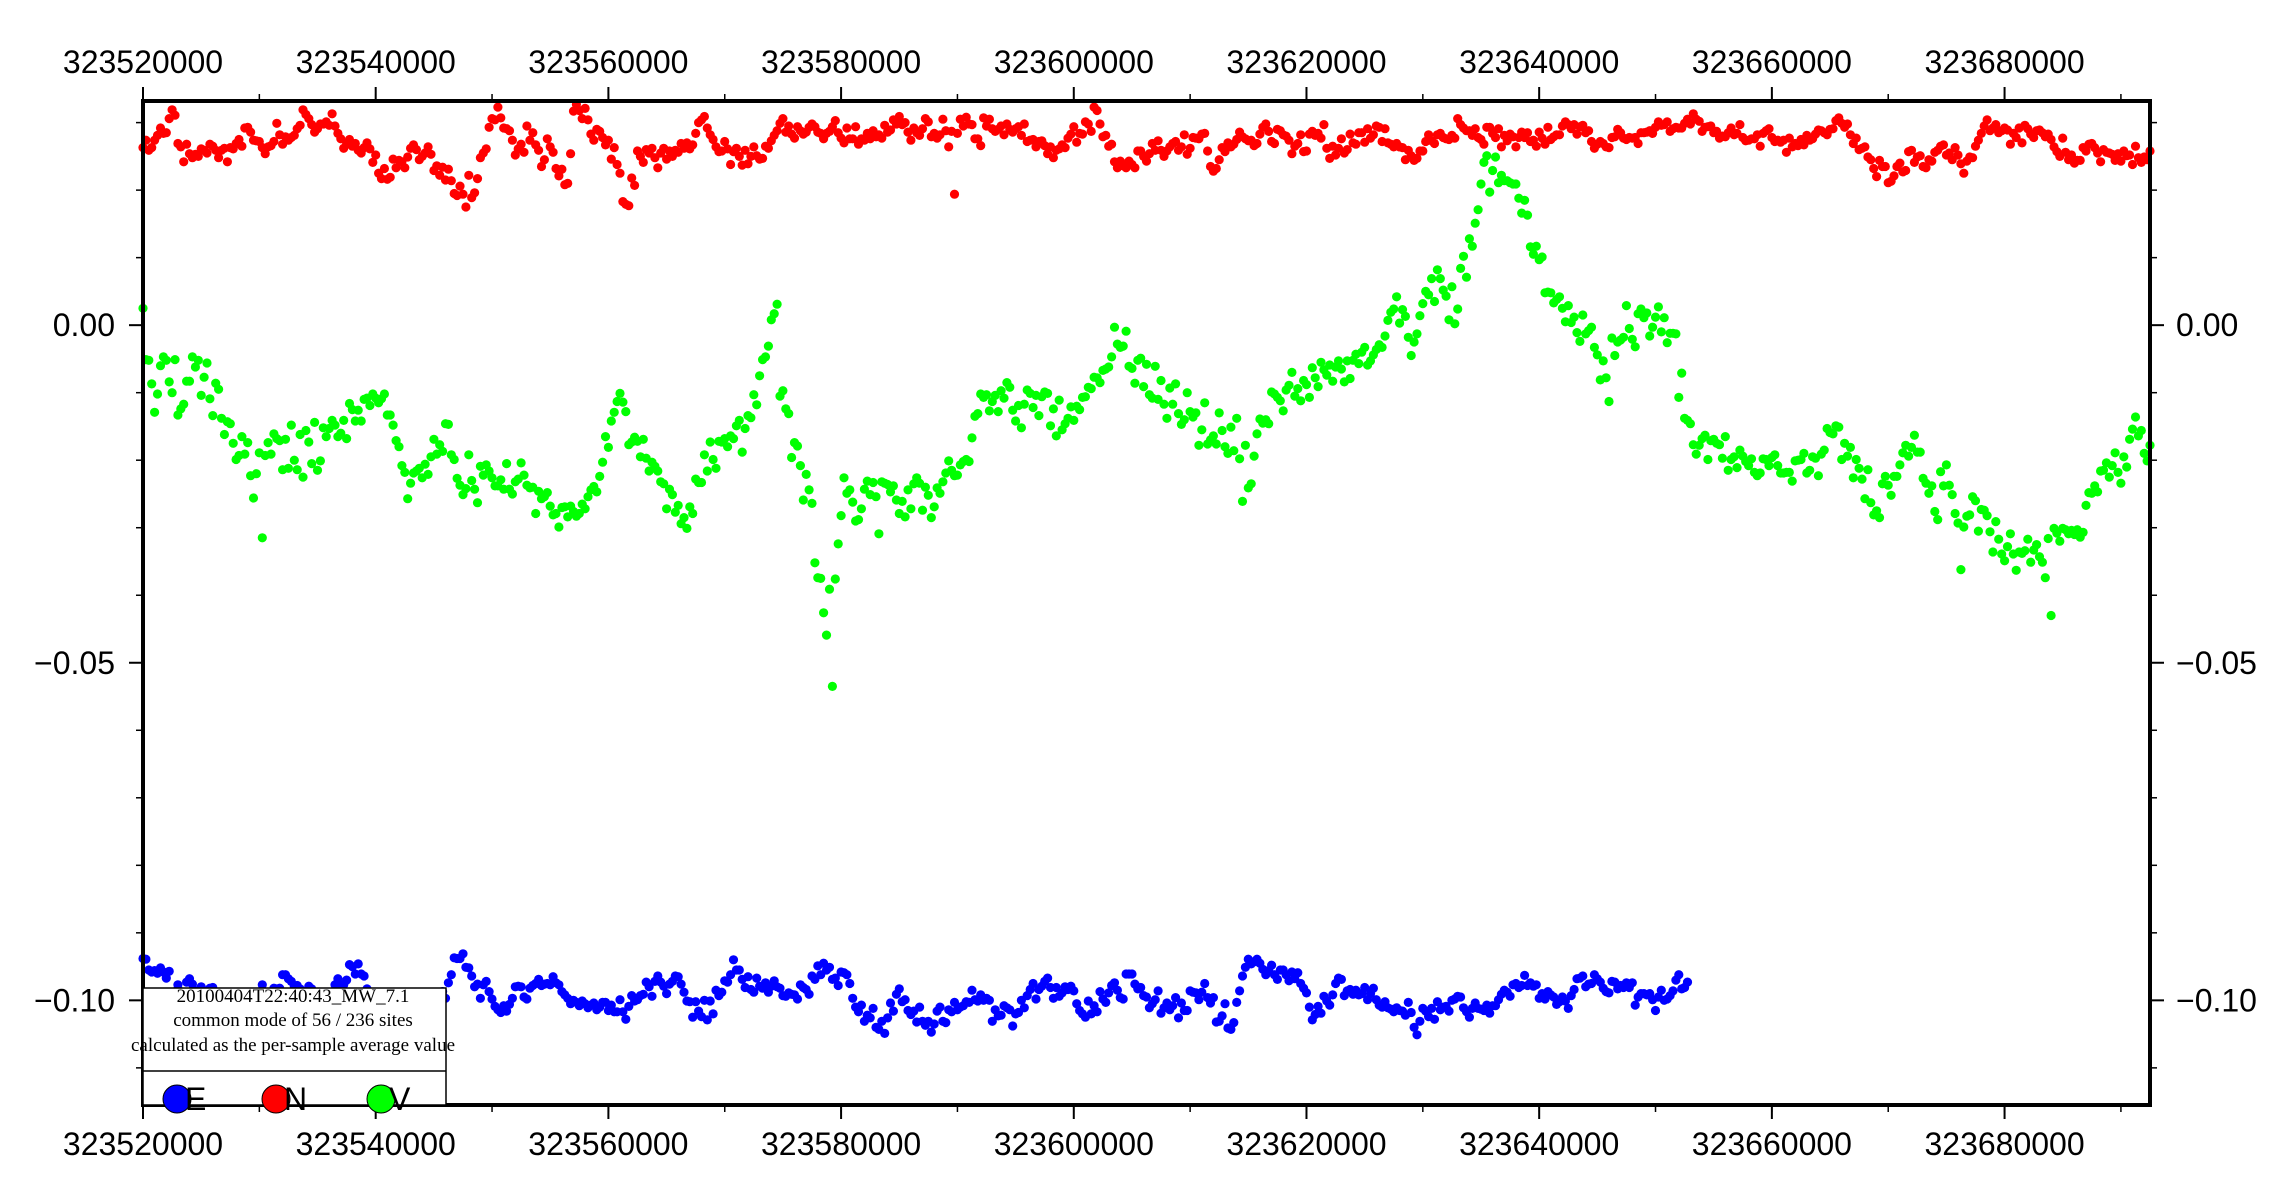 The height and width of the screenshot is (1182, 2288). Describe the element at coordinates (1539, 62) in the screenshot. I see `x-tick-label-top: 323640000` at that location.